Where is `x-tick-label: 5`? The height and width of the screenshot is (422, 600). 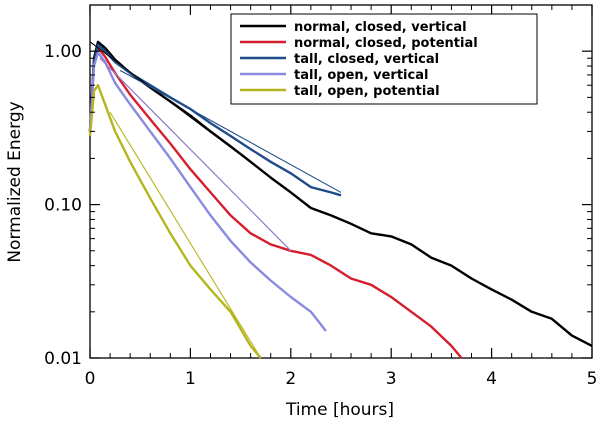
x-tick-label: 5 is located at coordinates (592, 379).